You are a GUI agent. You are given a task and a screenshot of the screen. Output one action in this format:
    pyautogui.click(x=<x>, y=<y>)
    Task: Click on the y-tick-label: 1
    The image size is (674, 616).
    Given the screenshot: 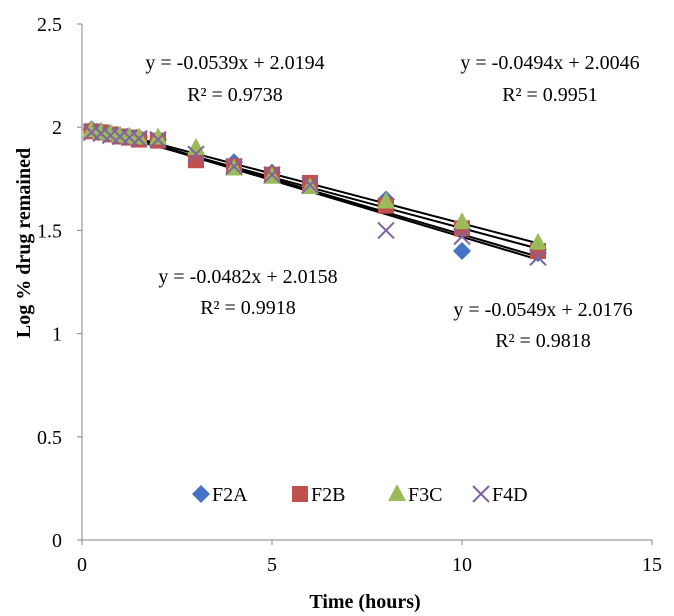 What is the action you would take?
    pyautogui.click(x=57, y=335)
    